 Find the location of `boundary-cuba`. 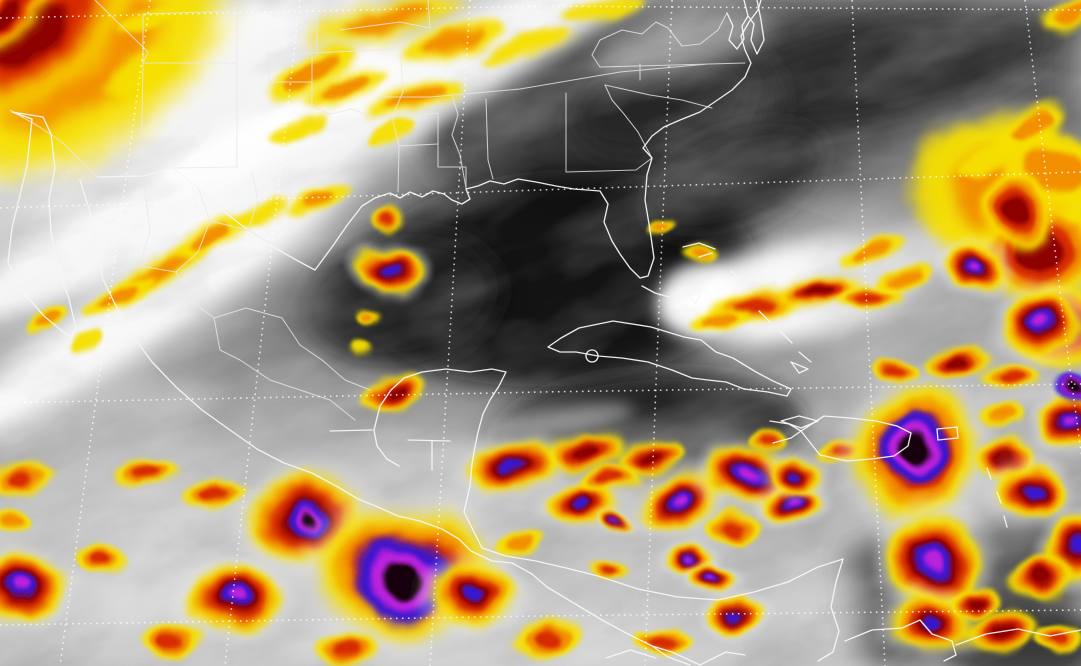

boundary-cuba is located at coordinates (669, 358).